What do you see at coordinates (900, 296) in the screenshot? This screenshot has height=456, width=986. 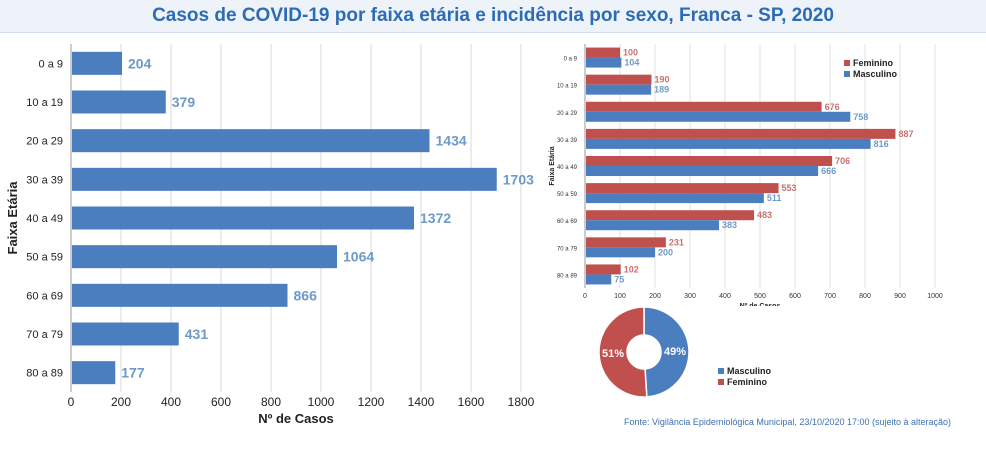 I see `x-tick-label: 900` at bounding box center [900, 296].